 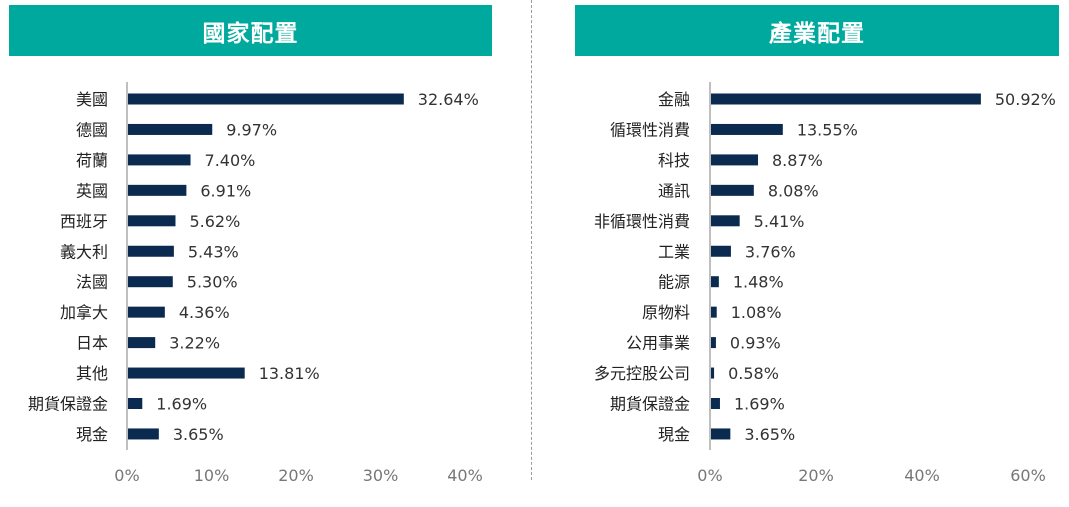 I want to click on country-category-label: 美國, so click(x=92, y=99).